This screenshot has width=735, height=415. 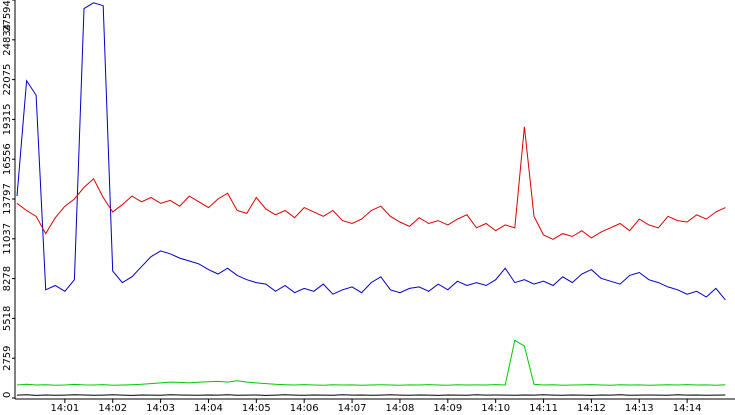 I want to click on y-tick-label: 13797, so click(x=7, y=199).